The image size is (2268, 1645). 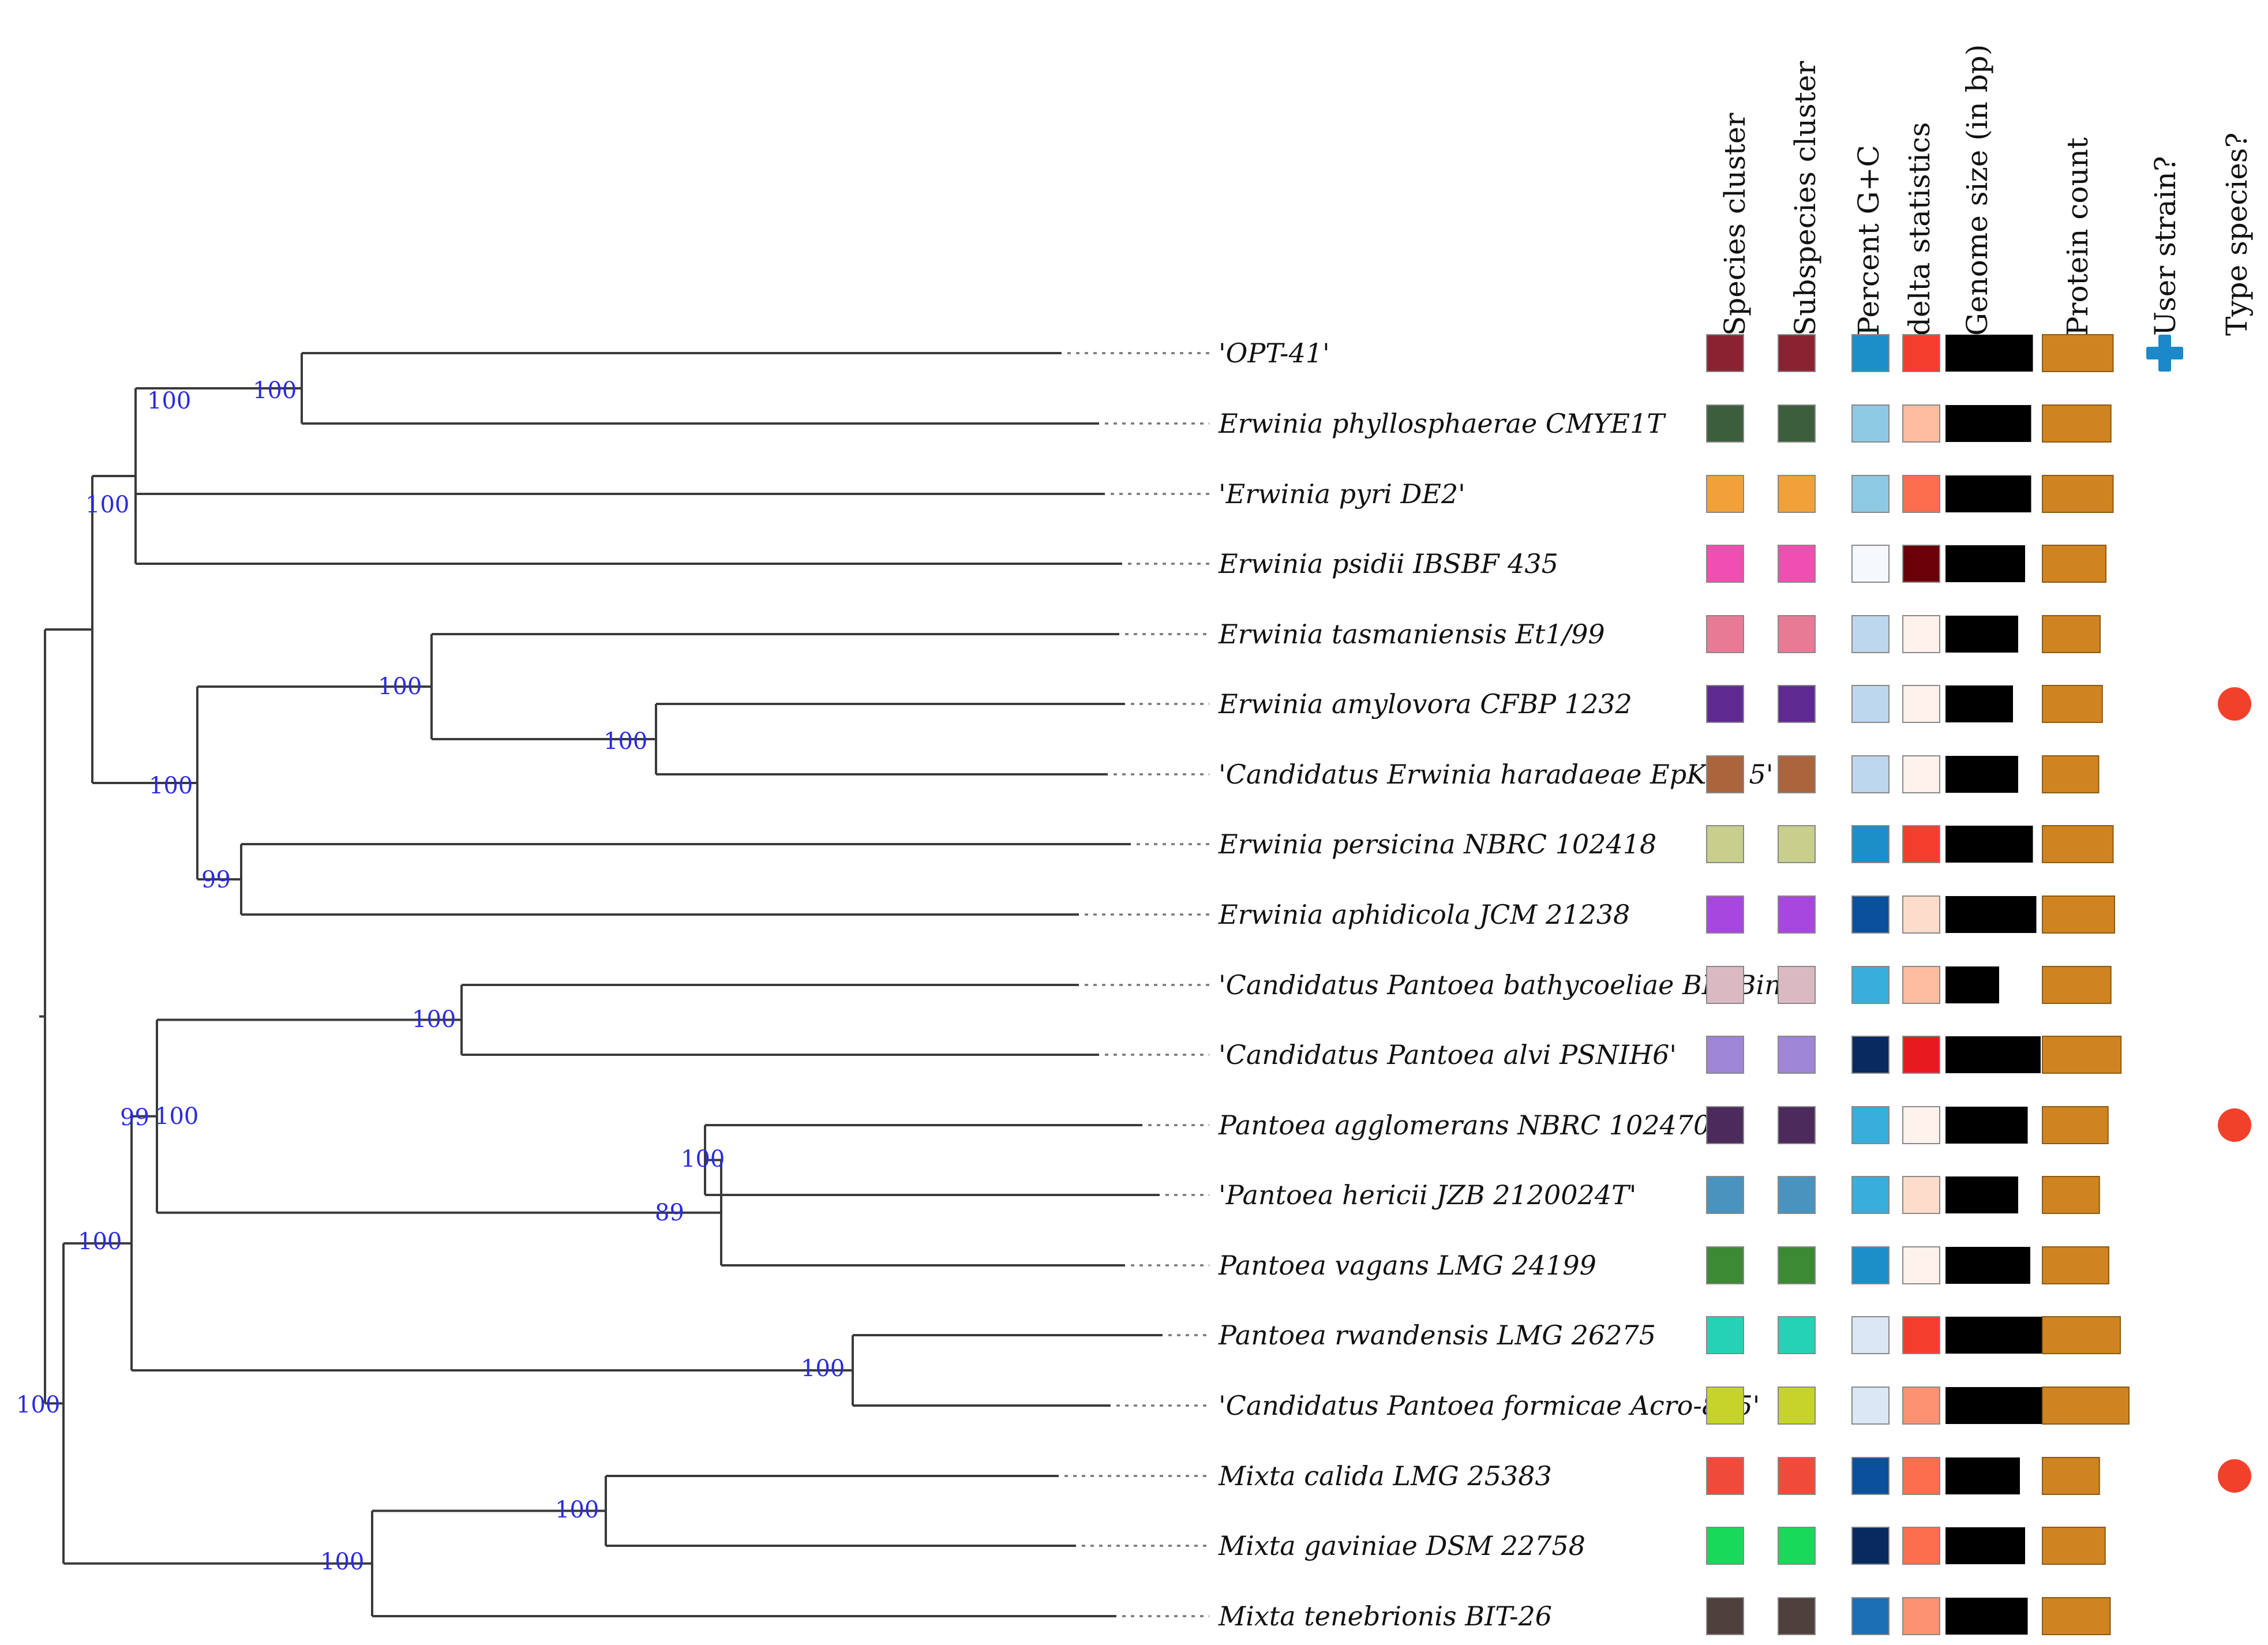 What do you see at coordinates (1437, 844) in the screenshot?
I see `leaf-label: Erwinia persicina NBRC 102418` at bounding box center [1437, 844].